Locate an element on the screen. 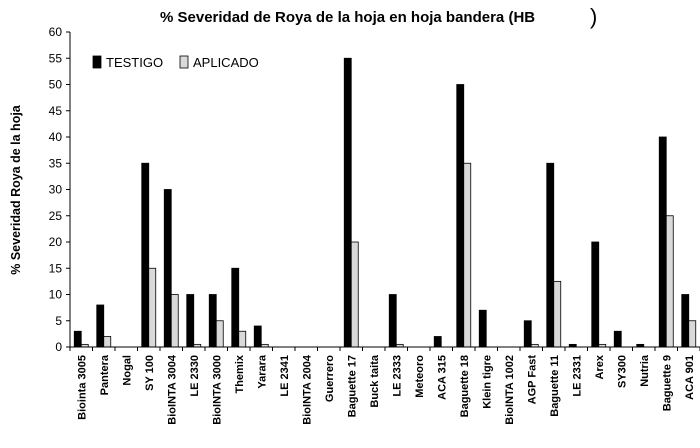 This screenshot has width=700, height=448. x-category-label: Baguette 18 is located at coordinates (465, 386).